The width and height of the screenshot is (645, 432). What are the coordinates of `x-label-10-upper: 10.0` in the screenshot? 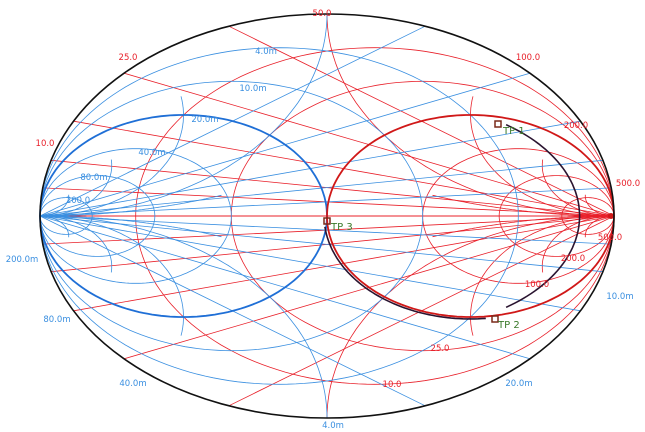 It's located at (45, 144).